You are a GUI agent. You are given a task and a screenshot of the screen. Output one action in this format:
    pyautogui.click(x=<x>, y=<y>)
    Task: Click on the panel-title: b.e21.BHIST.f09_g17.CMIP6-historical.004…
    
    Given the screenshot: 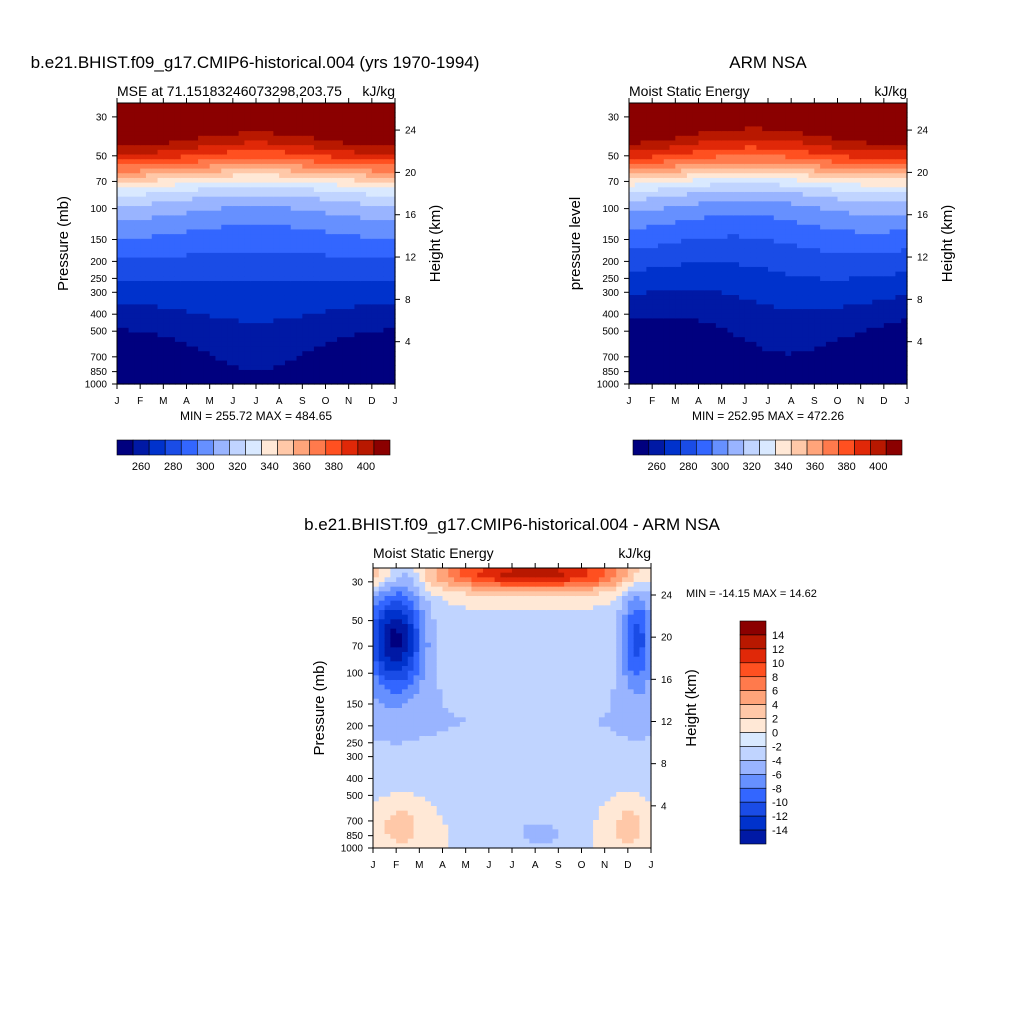 What is the action you would take?
    pyautogui.click(x=255, y=62)
    